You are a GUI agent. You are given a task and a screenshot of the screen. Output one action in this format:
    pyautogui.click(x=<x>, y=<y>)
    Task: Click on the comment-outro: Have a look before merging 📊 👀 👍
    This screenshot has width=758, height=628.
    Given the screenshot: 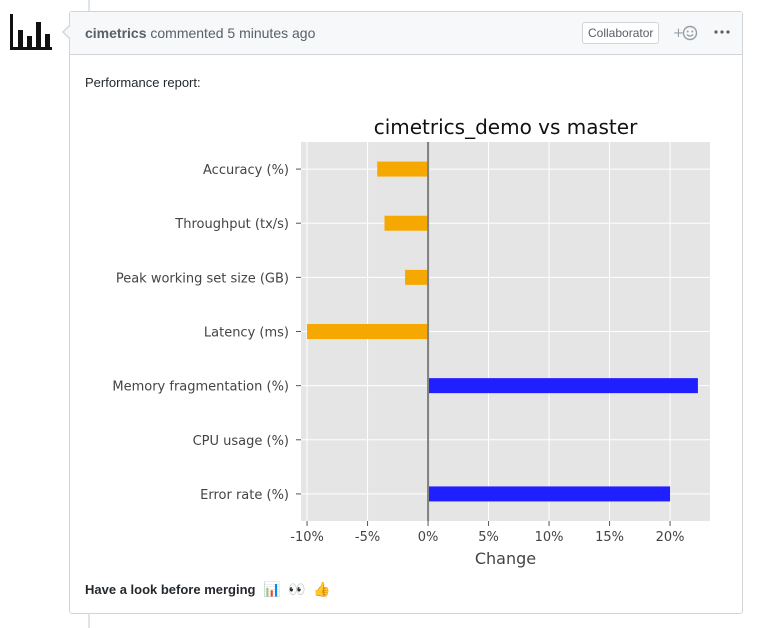 What is the action you would take?
    pyautogui.click(x=208, y=589)
    